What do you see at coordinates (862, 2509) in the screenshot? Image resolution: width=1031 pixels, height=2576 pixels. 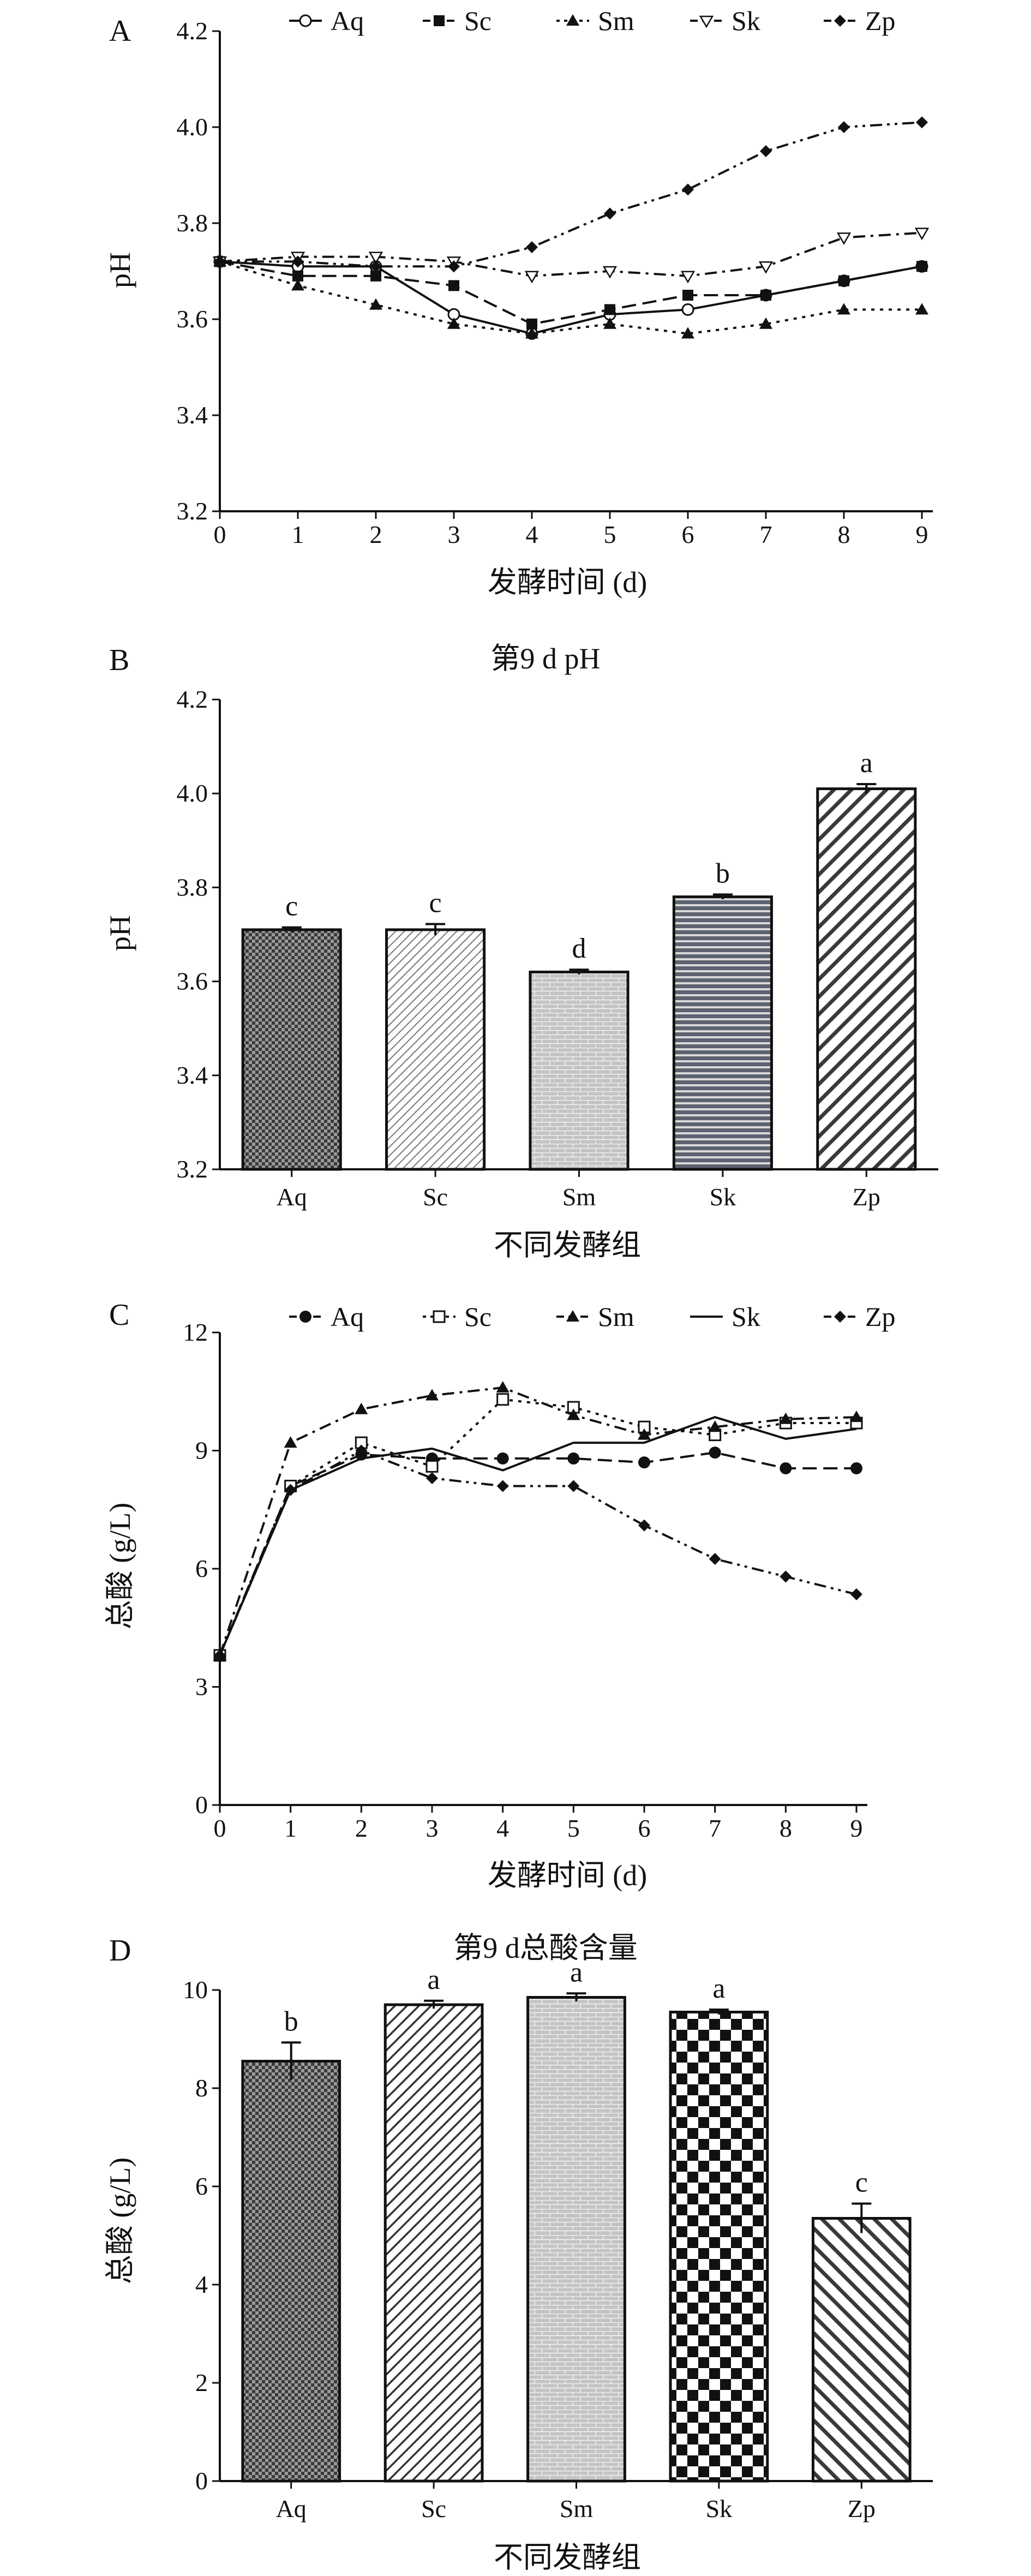 I see `x-tick-label-zp: Zp` at bounding box center [862, 2509].